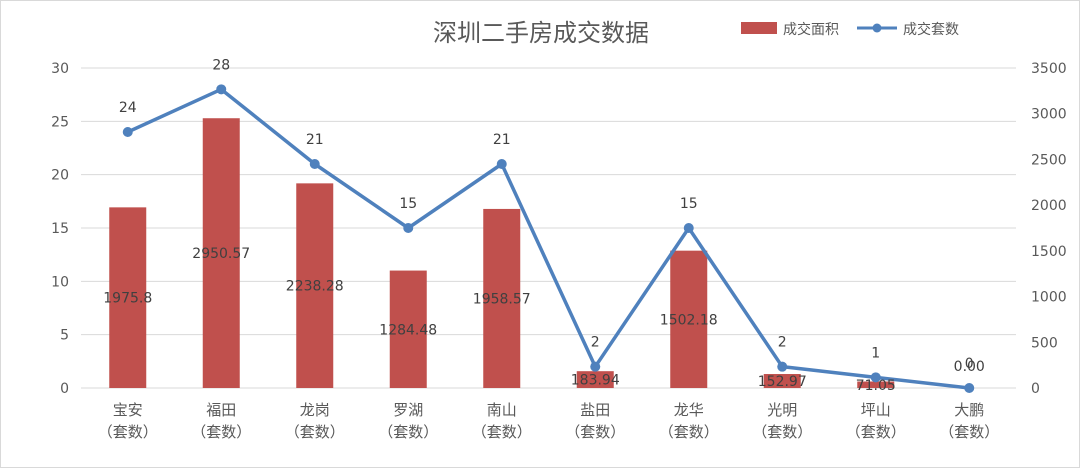 This screenshot has width=1080, height=471. I want to click on x-category-label: 大鹏, so click(969, 410).